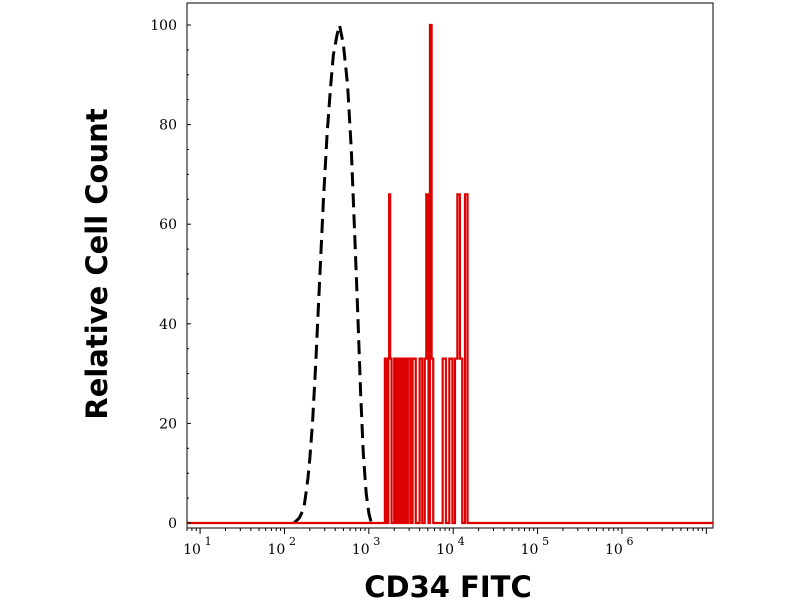 The width and height of the screenshot is (800, 600). What do you see at coordinates (97, 263) in the screenshot?
I see `y-axis-title: Relative Cell Count` at bounding box center [97, 263].